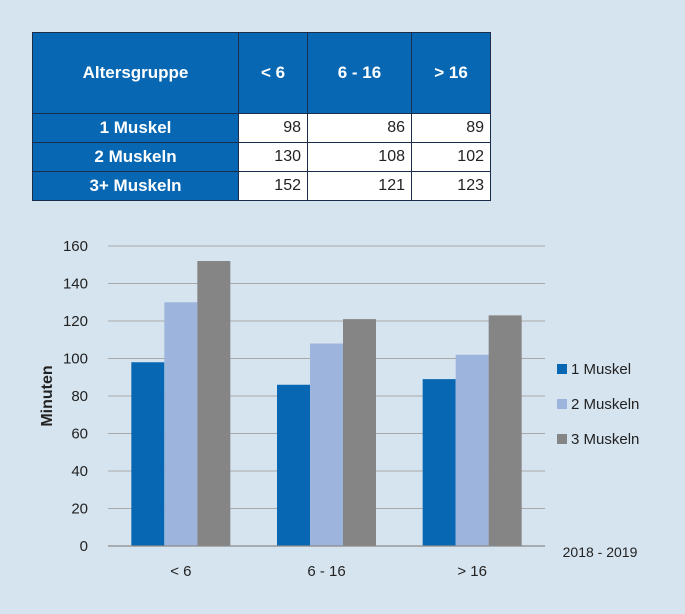  I want to click on table-header-row: Altersgruppe < 6 6 - 16 > 16, so click(261, 73).